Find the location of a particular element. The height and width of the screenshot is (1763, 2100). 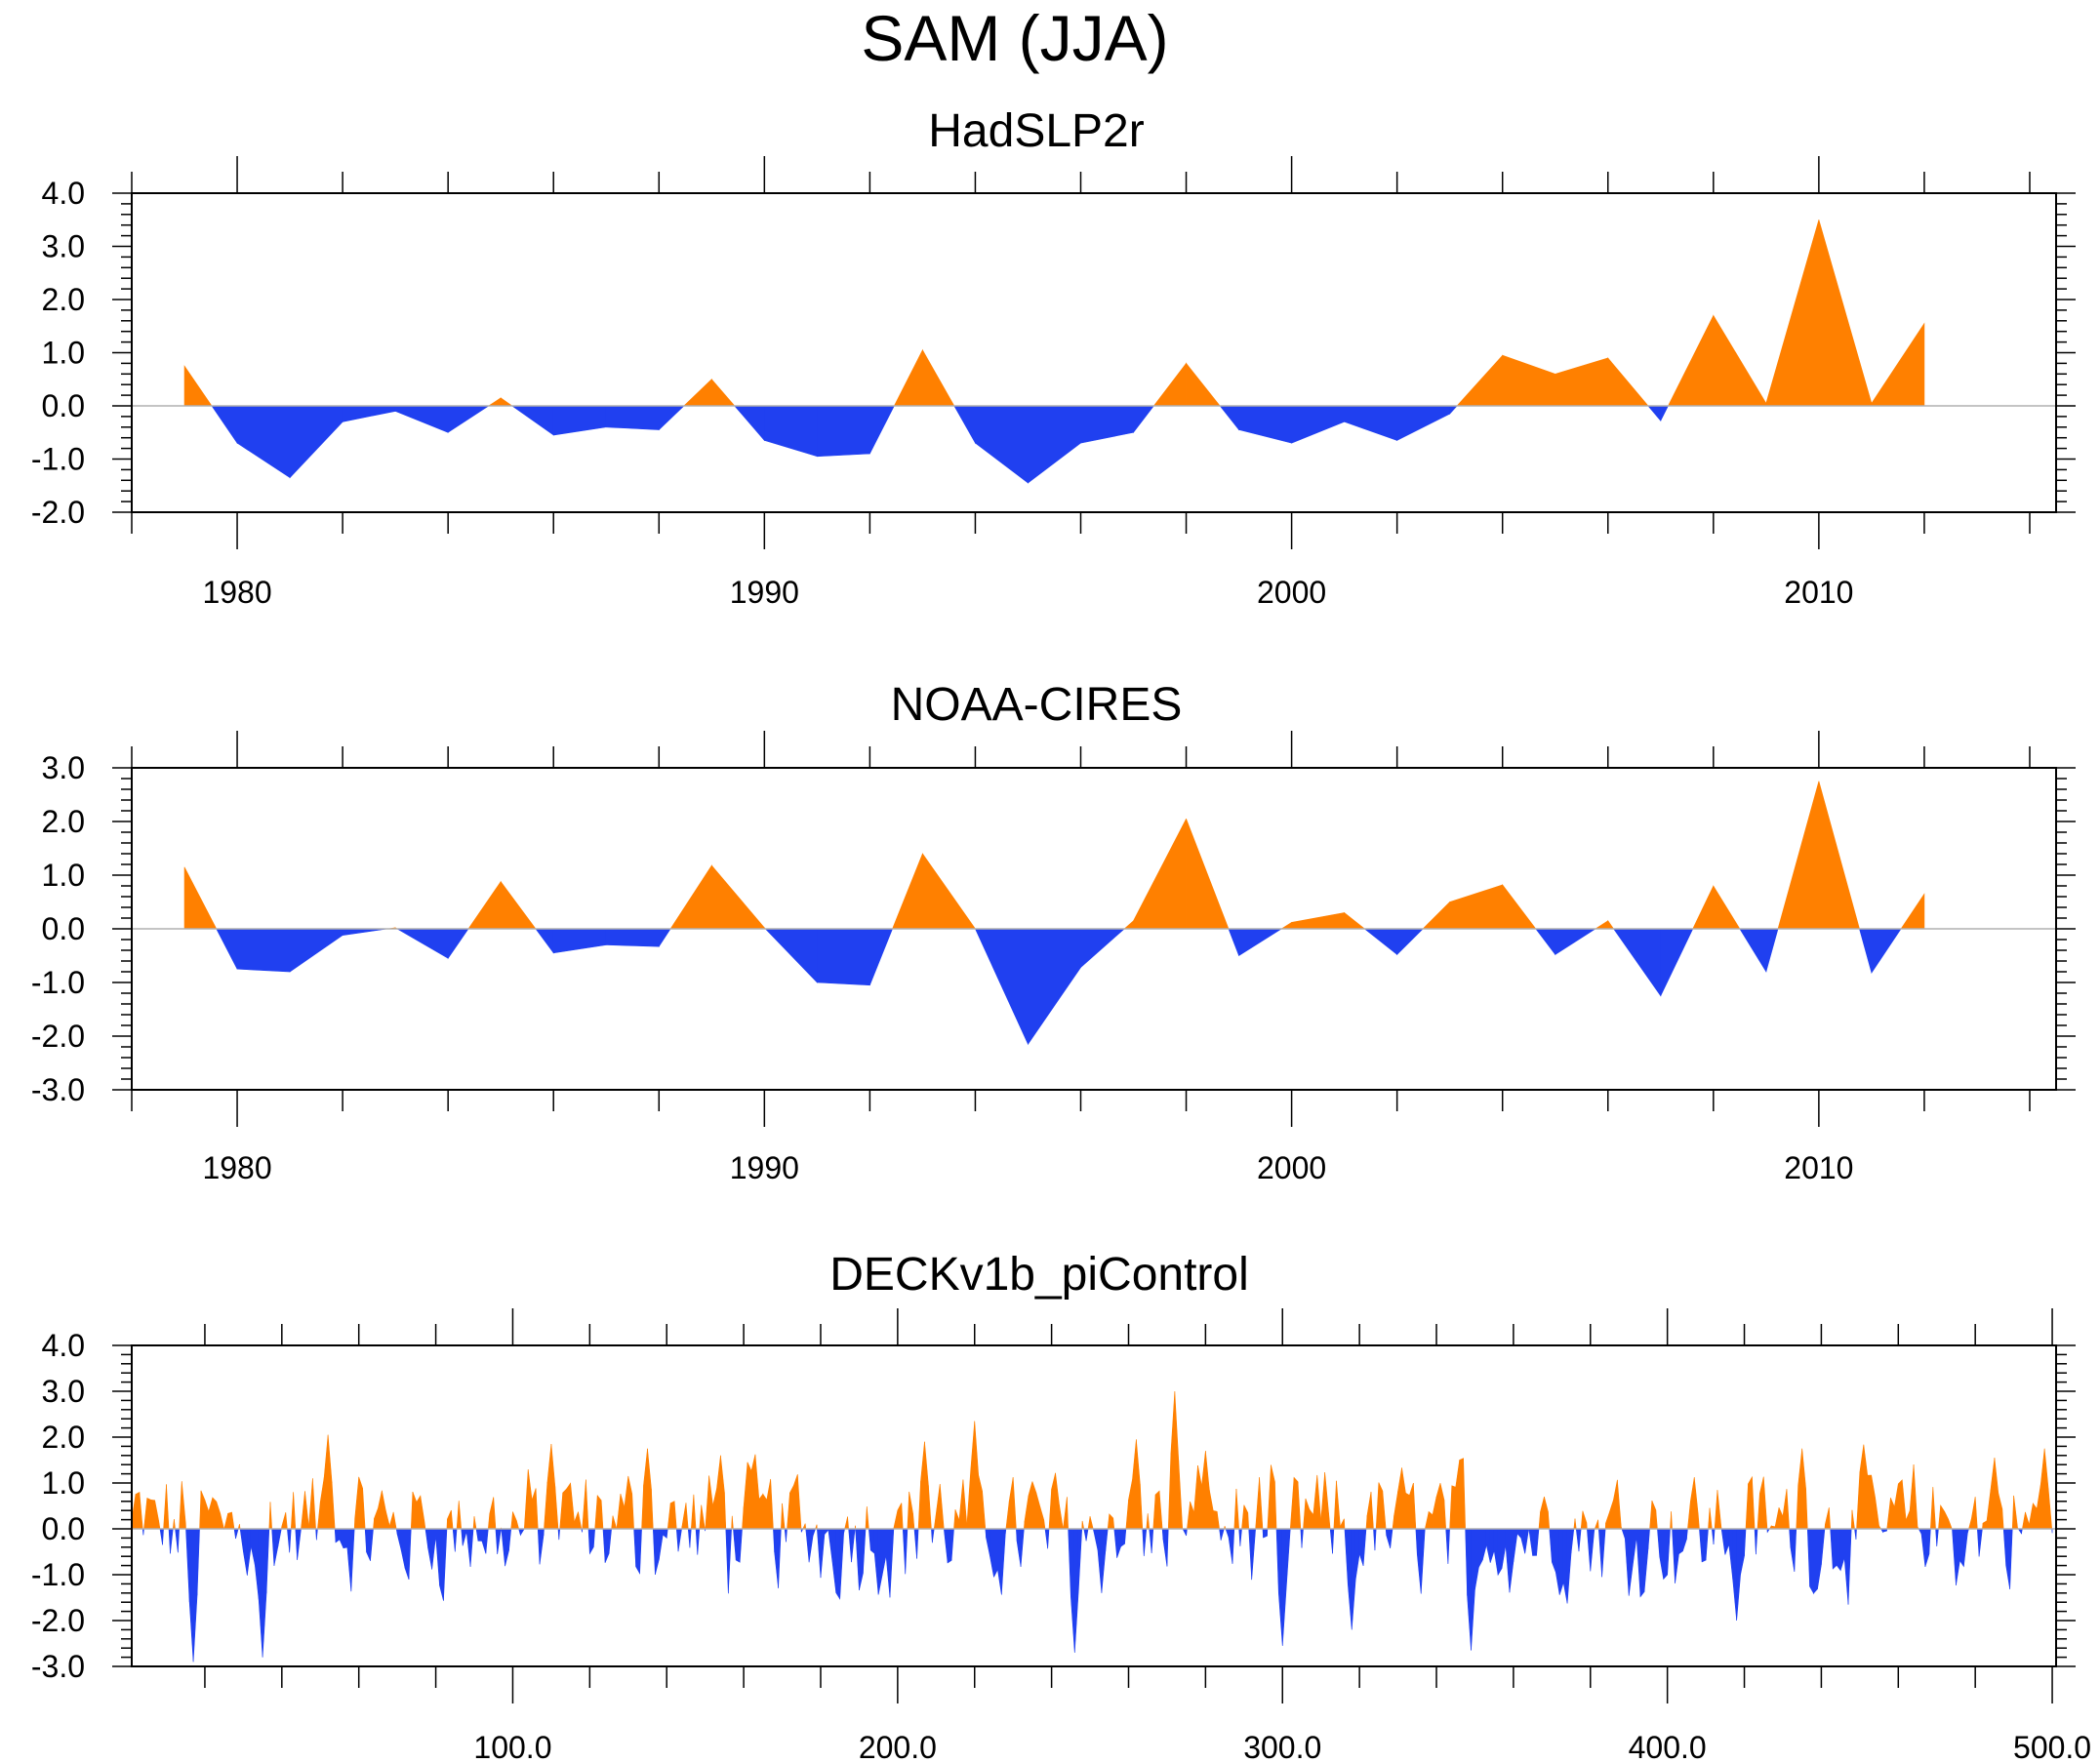

x-tick-label: 1980 is located at coordinates (236, 592).